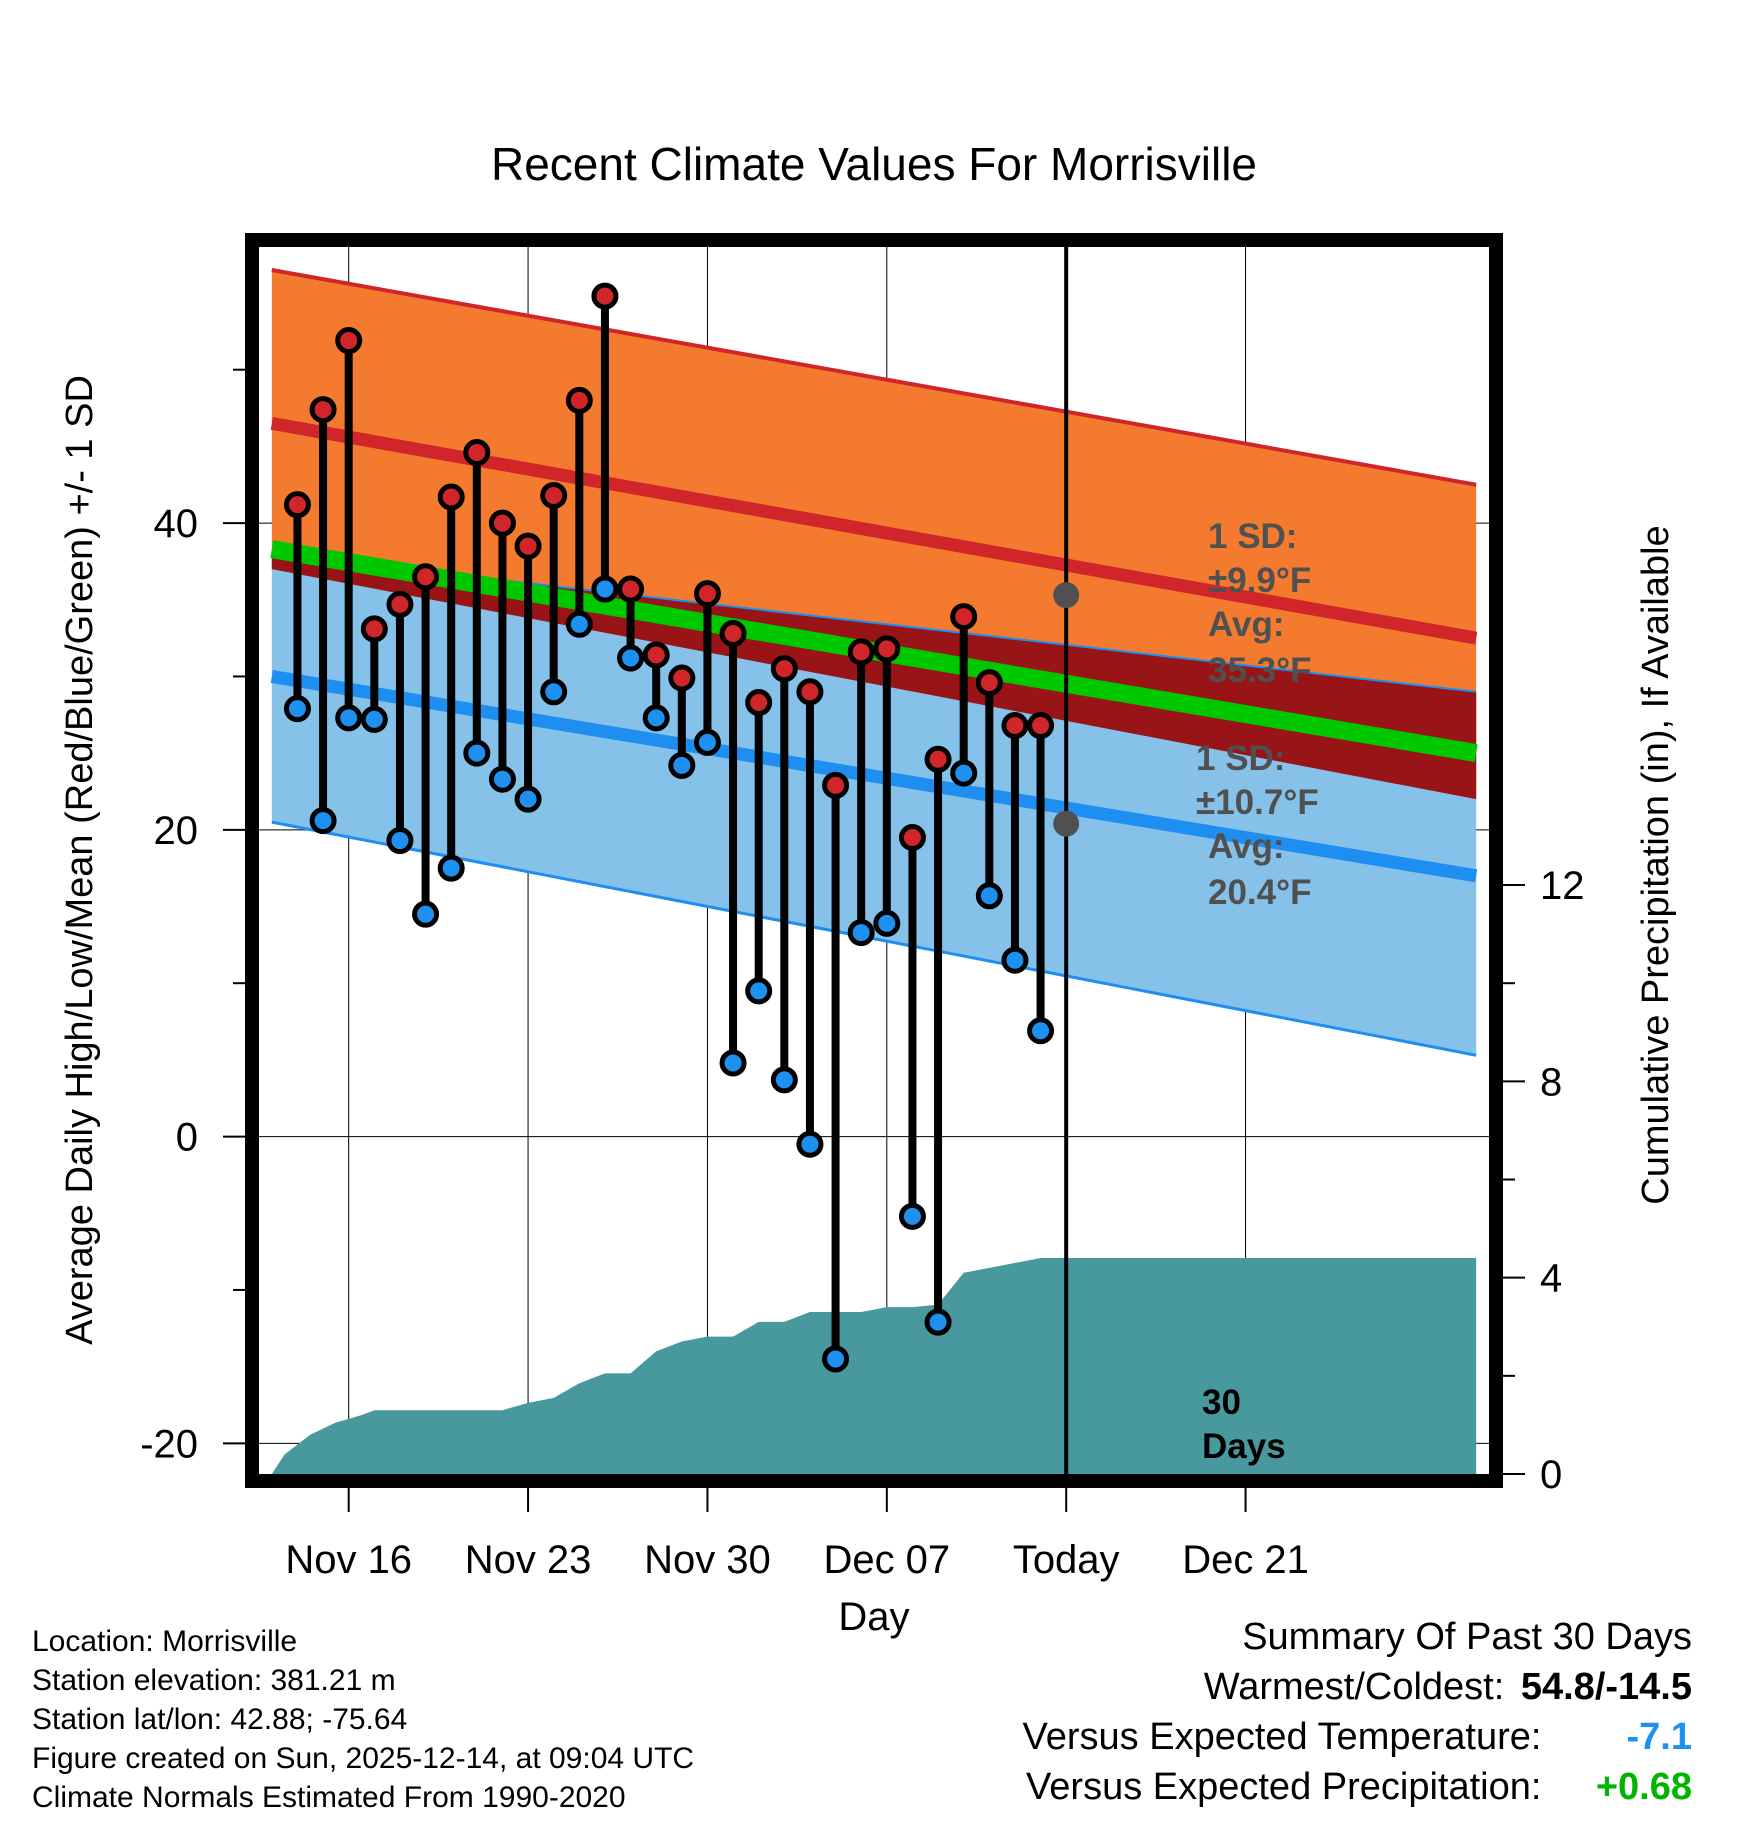 Image resolution: width=1748 pixels, height=1828 pixels. Describe the element at coordinates (1354, 1687) in the screenshot. I see `warm-cold-label: Warmest/Coldest:` at that location.